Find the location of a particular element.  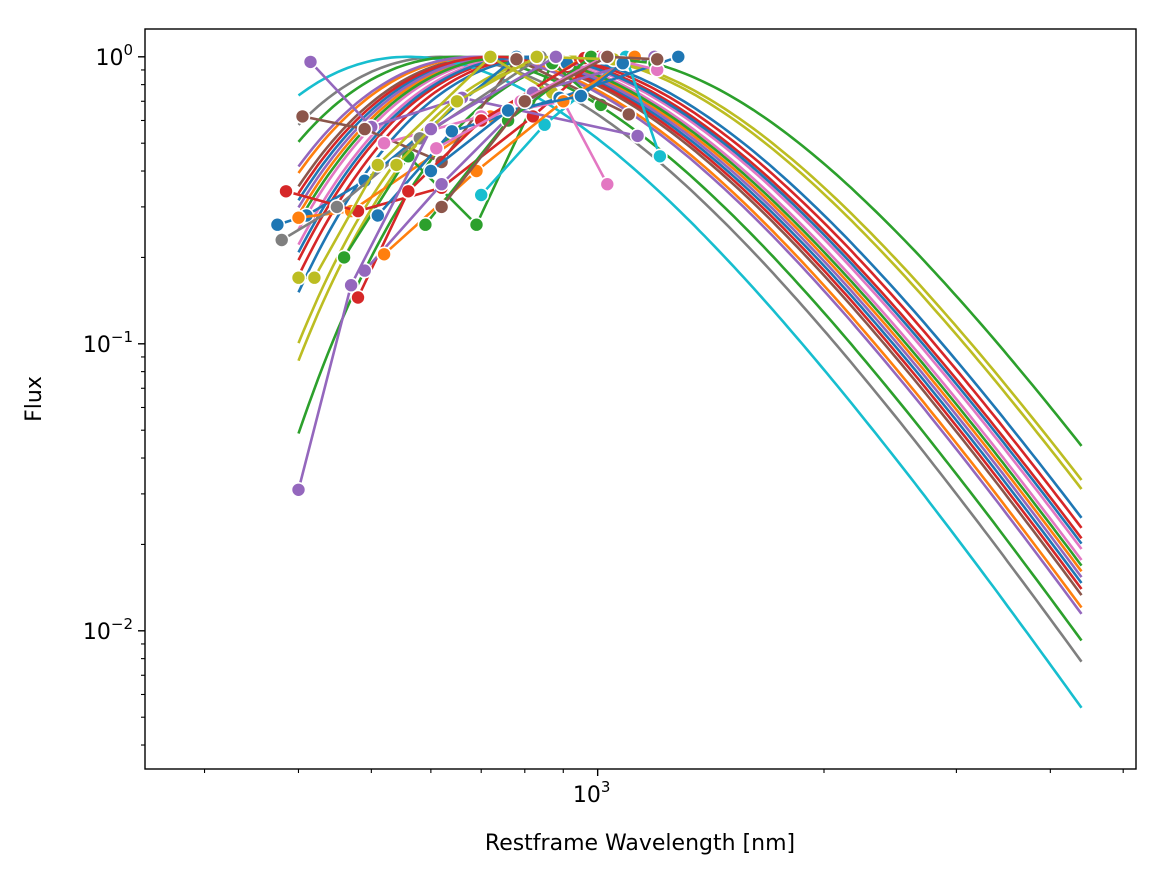

y-tick-label: 10−1 is located at coordinates (108, 343).